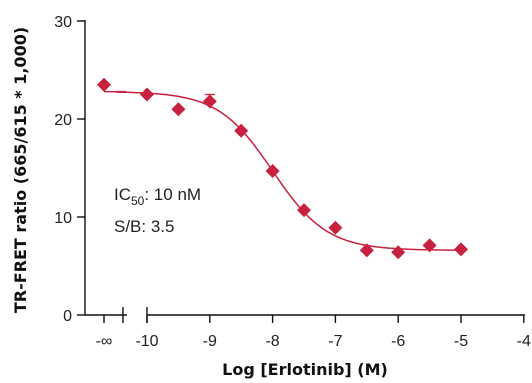 Image resolution: width=532 pixels, height=383 pixels. What do you see at coordinates (272, 341) in the screenshot?
I see `x-tick-label: -8` at bounding box center [272, 341].